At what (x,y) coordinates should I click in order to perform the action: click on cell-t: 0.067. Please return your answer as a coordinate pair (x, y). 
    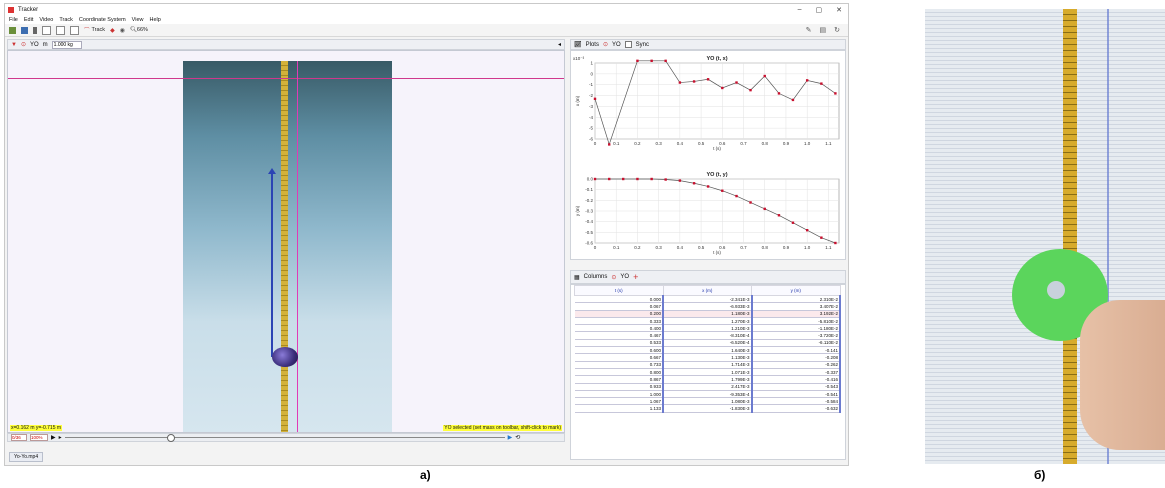
    Looking at the image, I should click on (619, 306).